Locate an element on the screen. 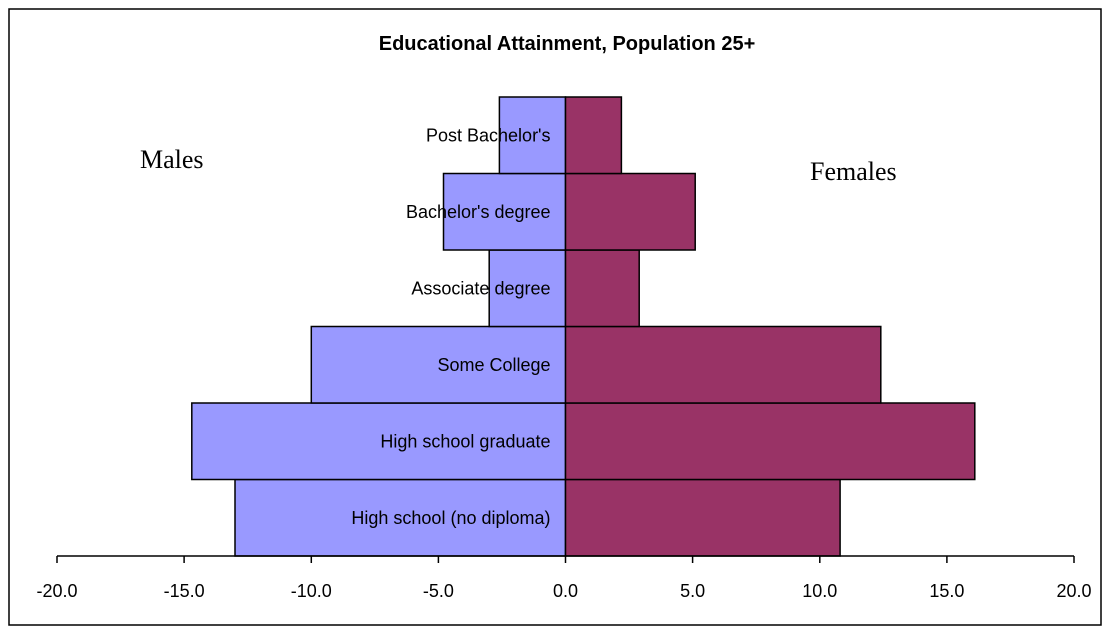 Image resolution: width=1110 pixels, height=634 pixels. x-axis: -20.0 -15.0 -10.0 -5.0 0.0 5.0 10.0 15.0 20.0 is located at coordinates (564, 578).